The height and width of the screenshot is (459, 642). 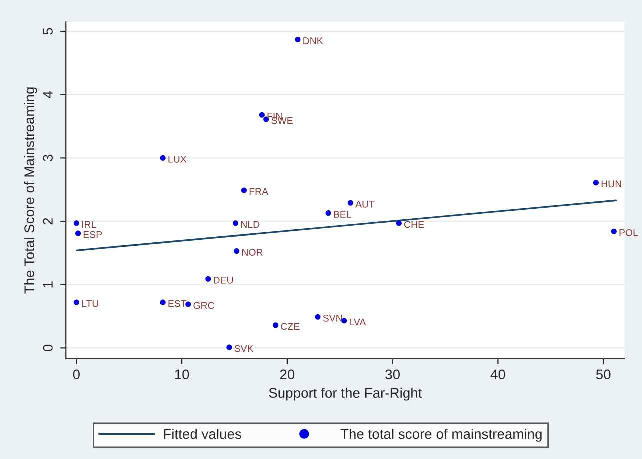 I want to click on legend-label: The total score of mainstreaming, so click(x=441, y=435).